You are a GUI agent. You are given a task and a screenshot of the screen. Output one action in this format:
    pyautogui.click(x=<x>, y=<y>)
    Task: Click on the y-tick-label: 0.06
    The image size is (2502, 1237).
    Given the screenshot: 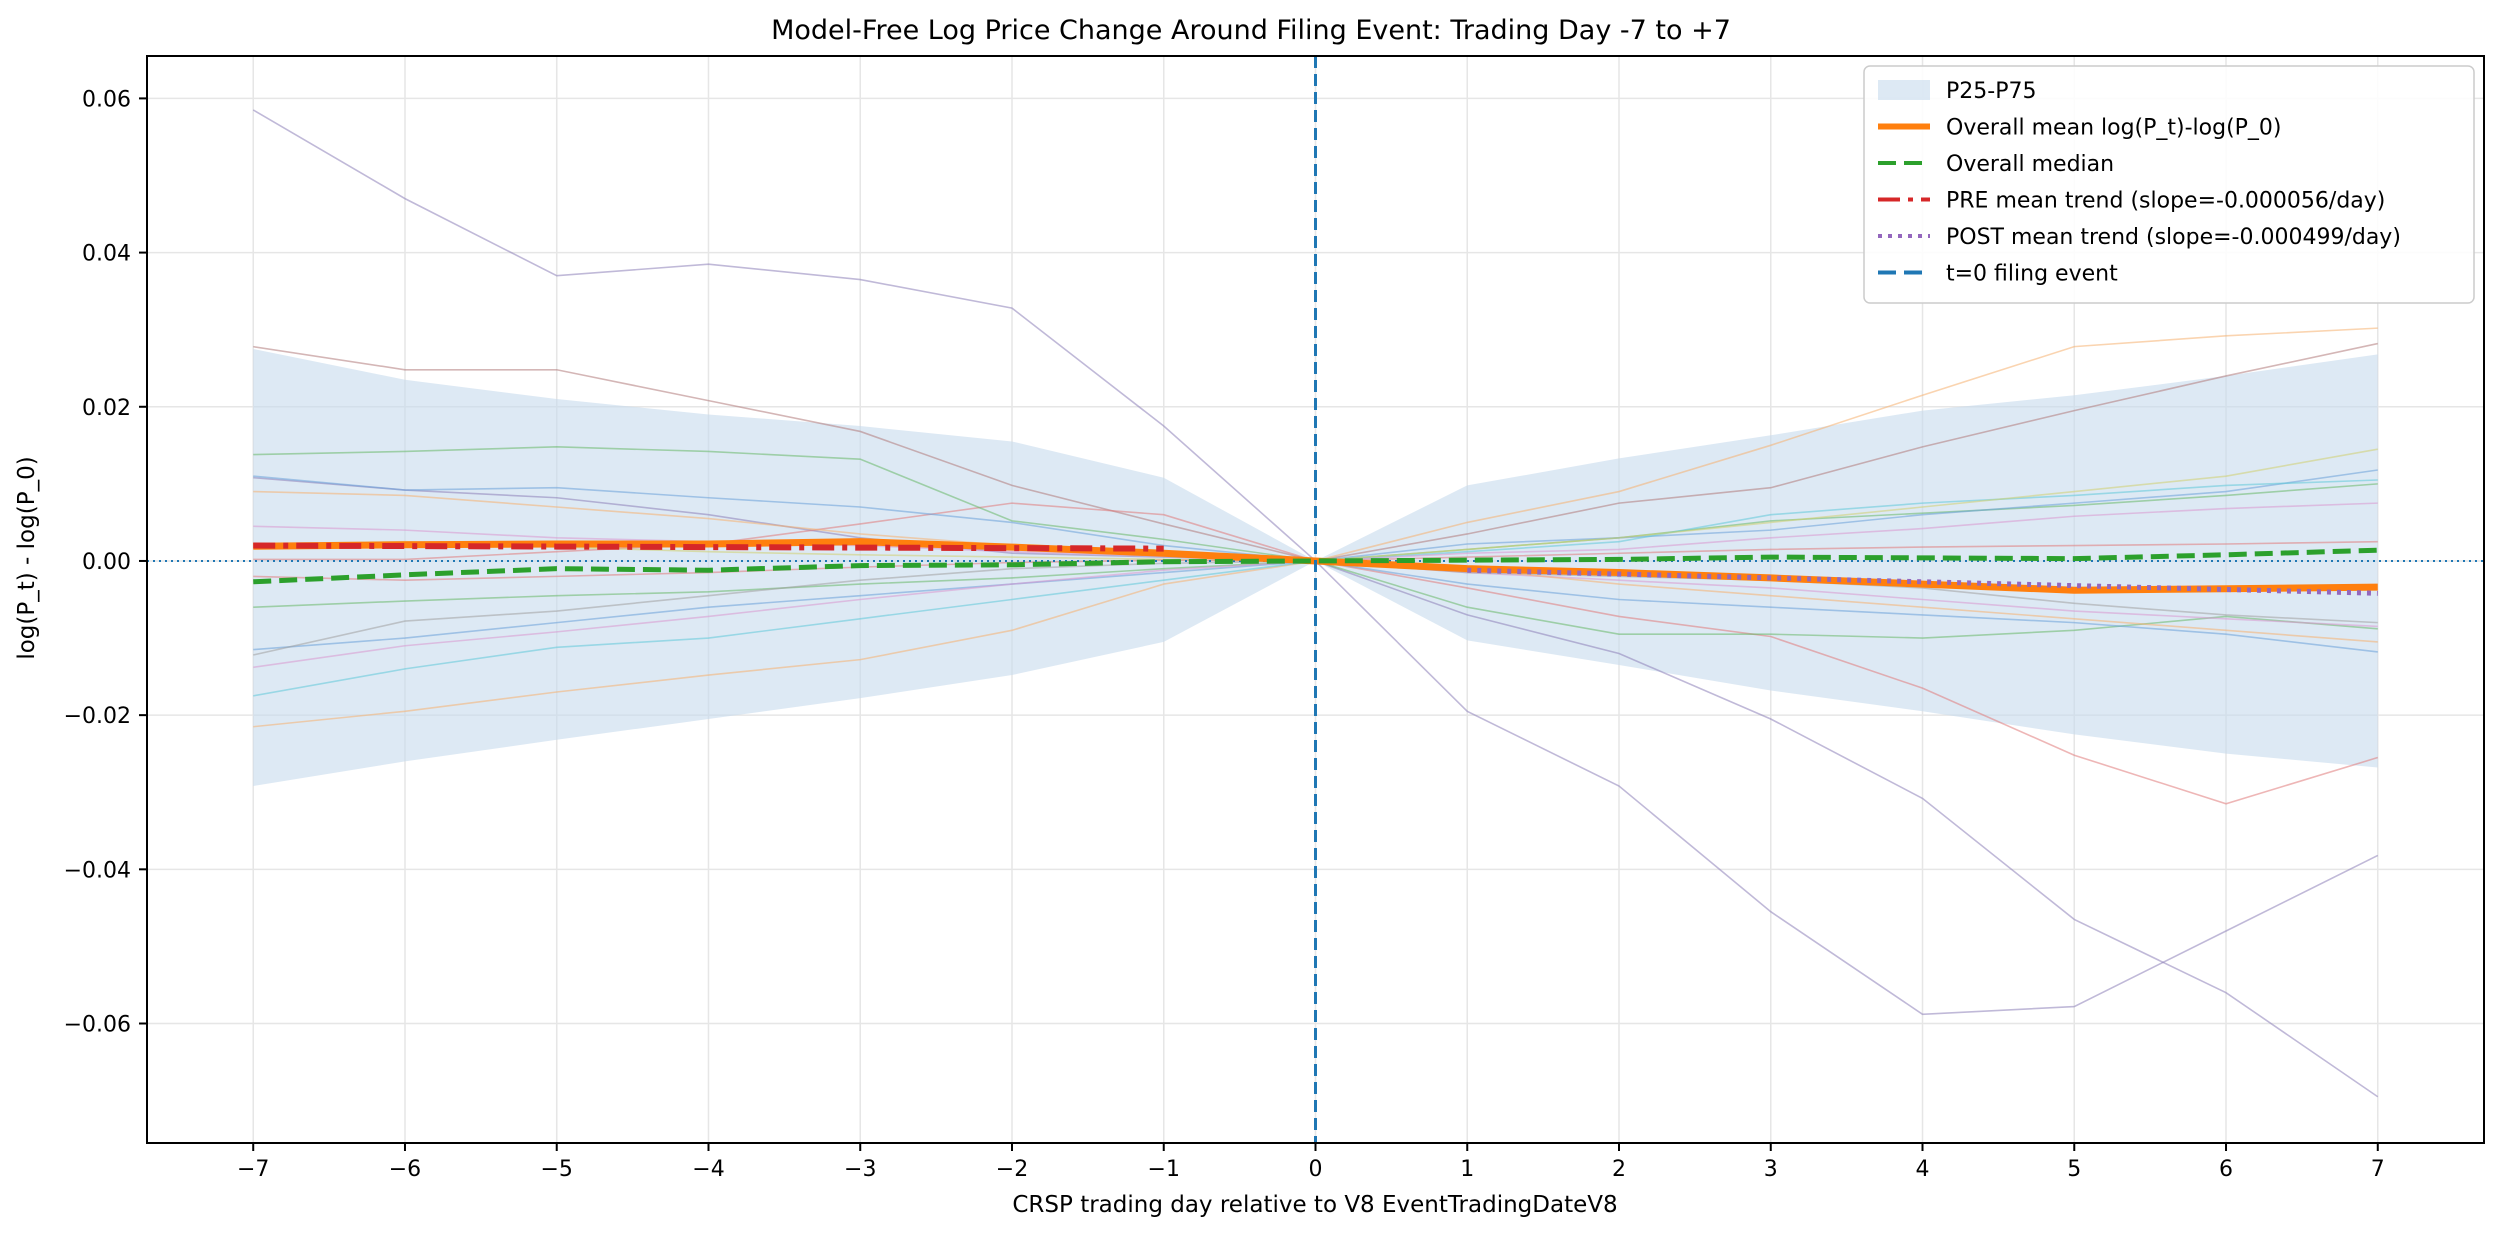 What is the action you would take?
    pyautogui.click(x=106, y=99)
    